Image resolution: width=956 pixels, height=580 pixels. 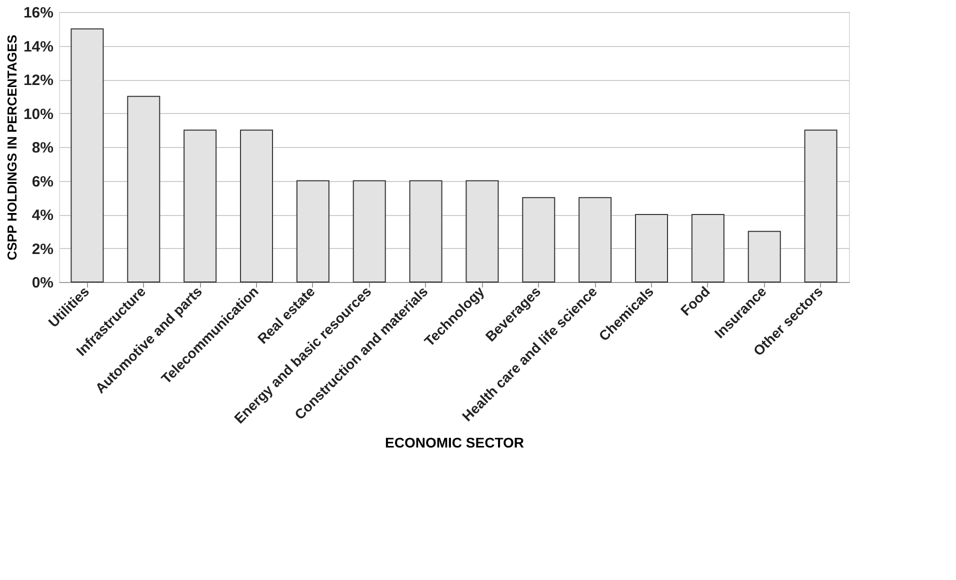 What do you see at coordinates (43, 215) in the screenshot?
I see `y-tick-label: 4%` at bounding box center [43, 215].